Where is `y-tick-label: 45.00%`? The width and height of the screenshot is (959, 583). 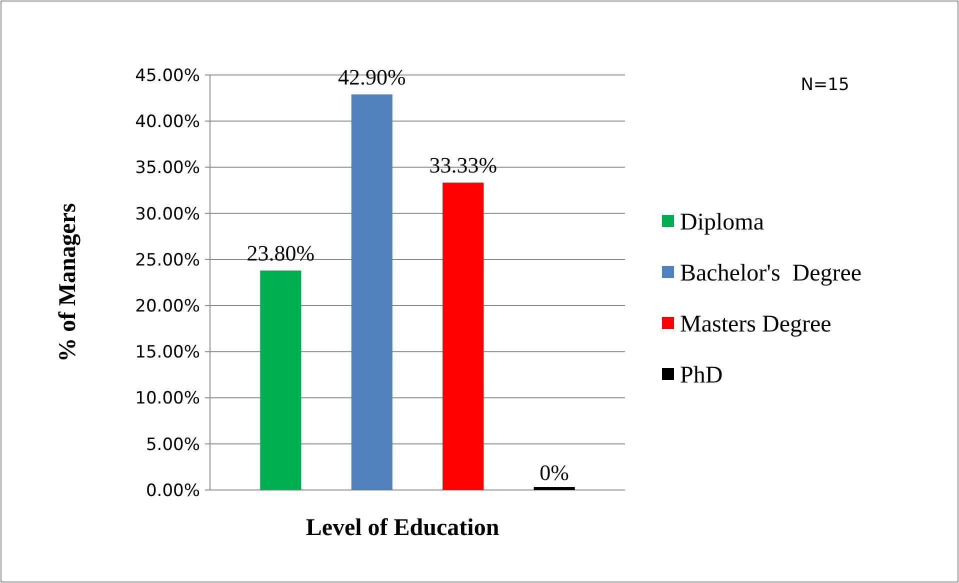 y-tick-label: 45.00% is located at coordinates (167, 76).